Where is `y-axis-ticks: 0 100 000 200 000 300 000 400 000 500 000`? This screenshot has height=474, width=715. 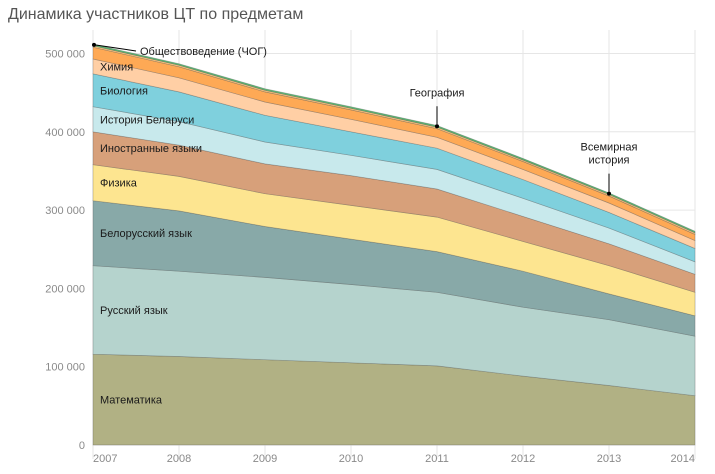 y-axis-ticks: 0 100 000 200 000 300 000 400 000 500 000 is located at coordinates (65, 250).